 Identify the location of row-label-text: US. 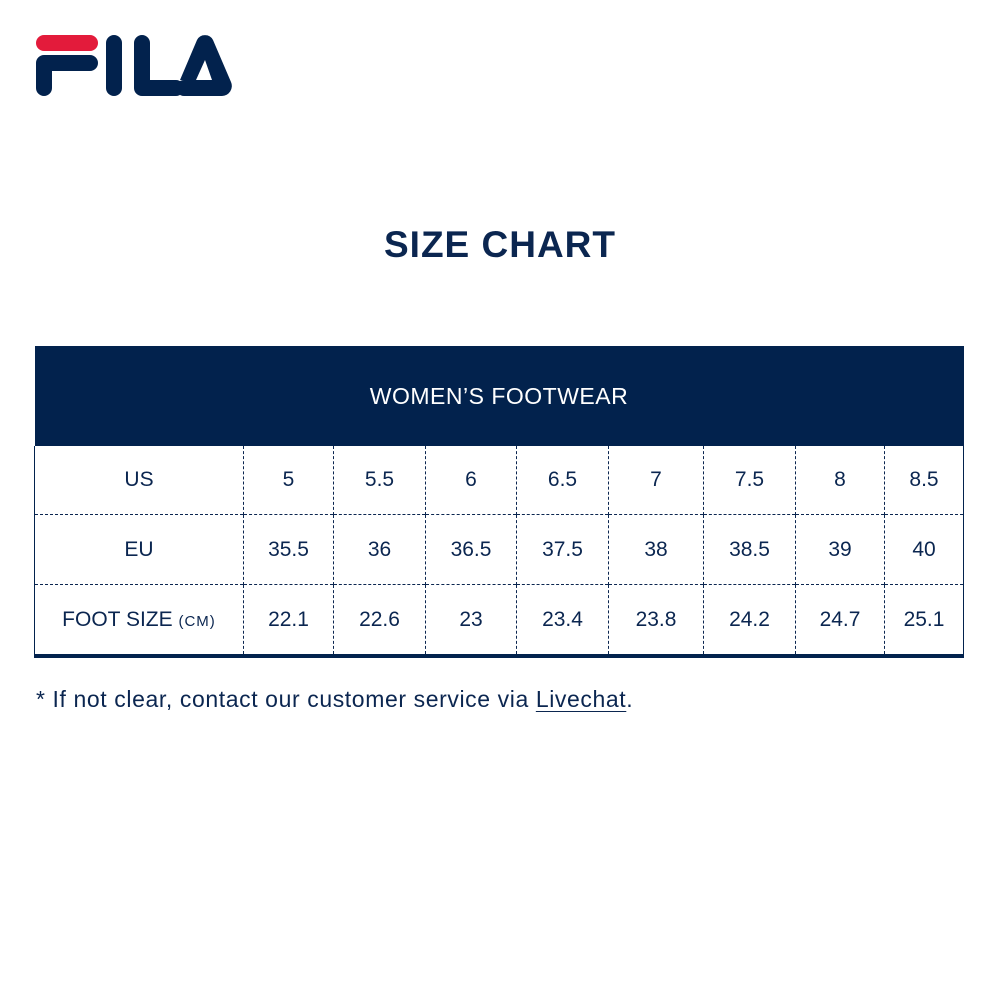
(139, 479).